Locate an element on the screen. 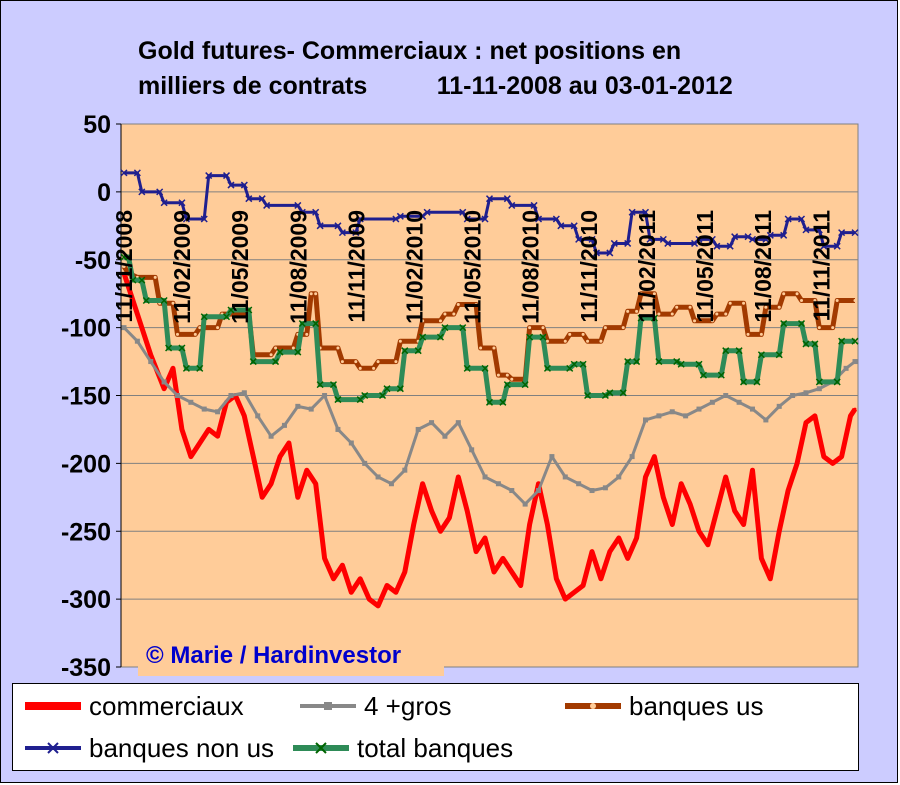 The image size is (900, 785). legend-label: banques non us is located at coordinates (182, 747).